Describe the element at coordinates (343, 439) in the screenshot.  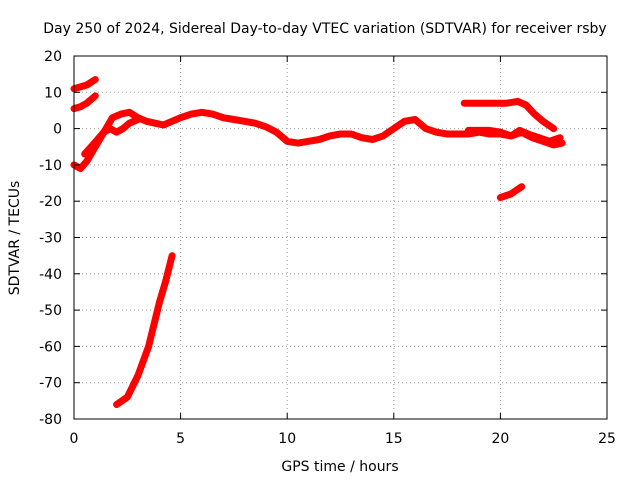
I see `x-tick-labels: 0 5 10 15 20 25` at that location.